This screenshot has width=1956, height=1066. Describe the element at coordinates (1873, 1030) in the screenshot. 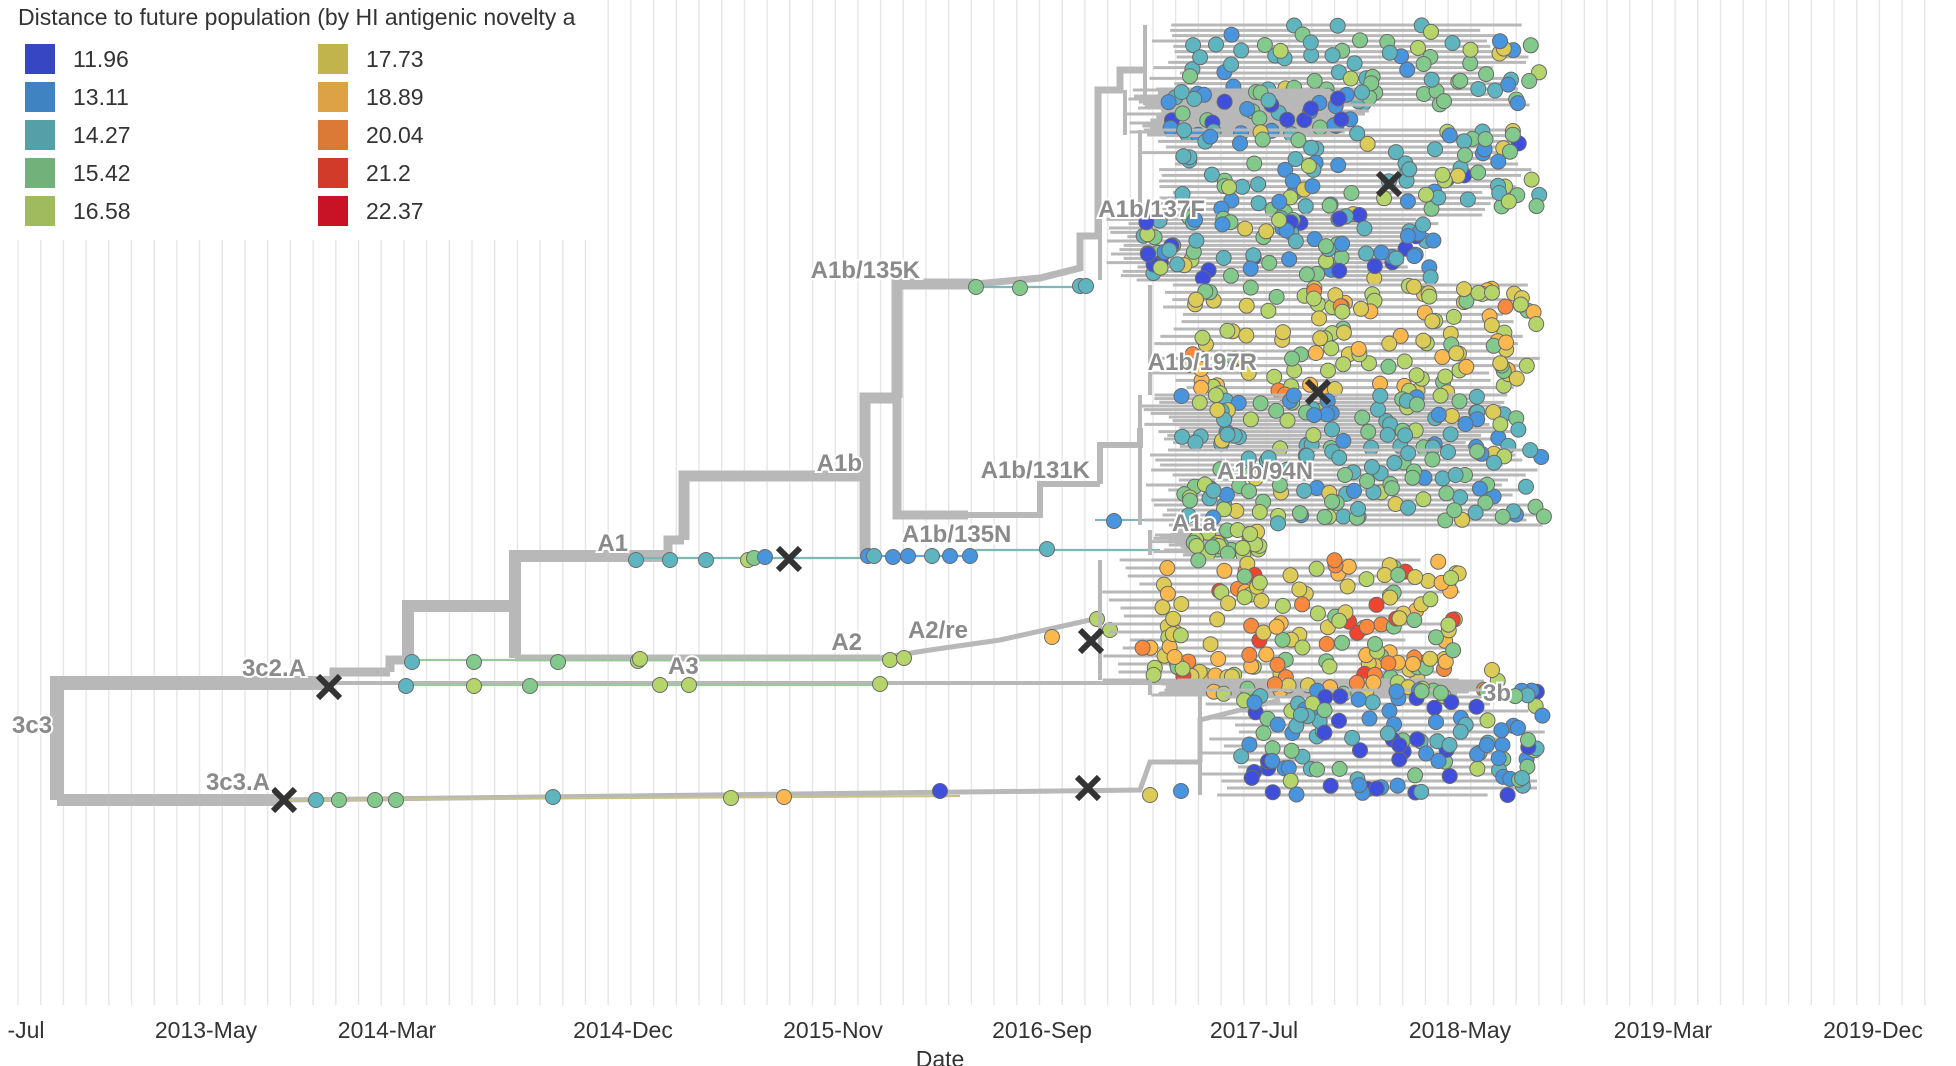

I see `x-tick-label: 2019-Dec` at that location.